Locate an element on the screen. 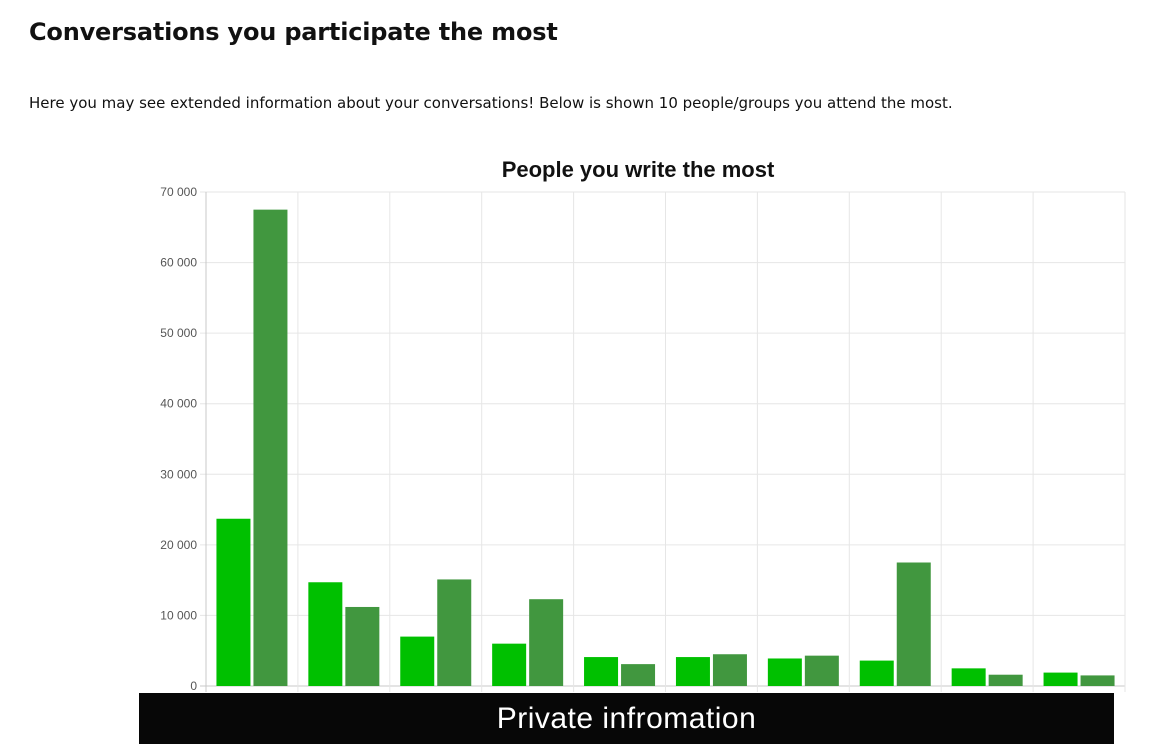  y-tick-label: 20 000 is located at coordinates (178, 545).